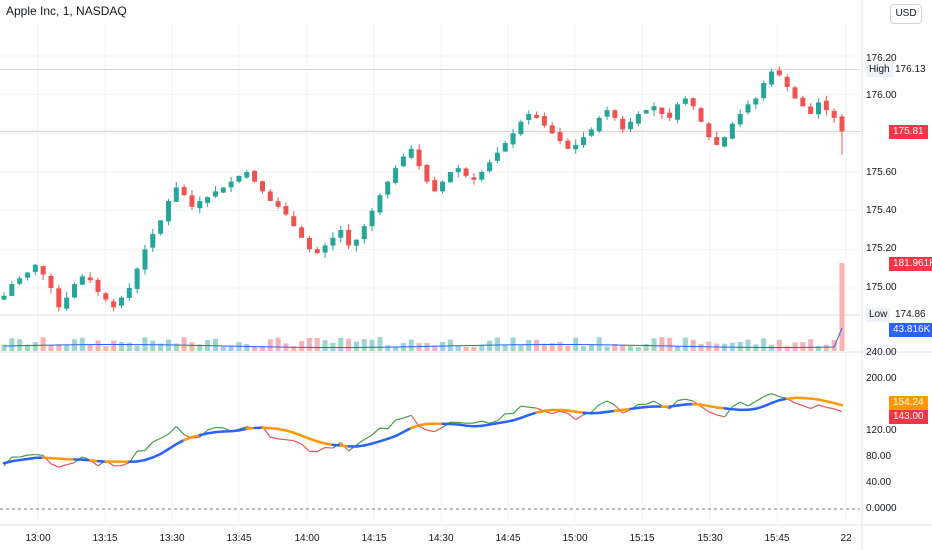  What do you see at coordinates (878, 315) in the screenshot?
I see `low-label: Low` at bounding box center [878, 315].